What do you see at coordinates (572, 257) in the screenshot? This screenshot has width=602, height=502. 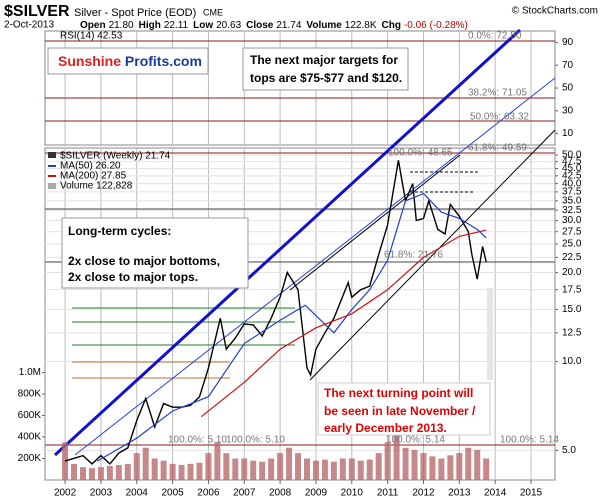 I see `y-tick-label: 22.5` at bounding box center [572, 257].